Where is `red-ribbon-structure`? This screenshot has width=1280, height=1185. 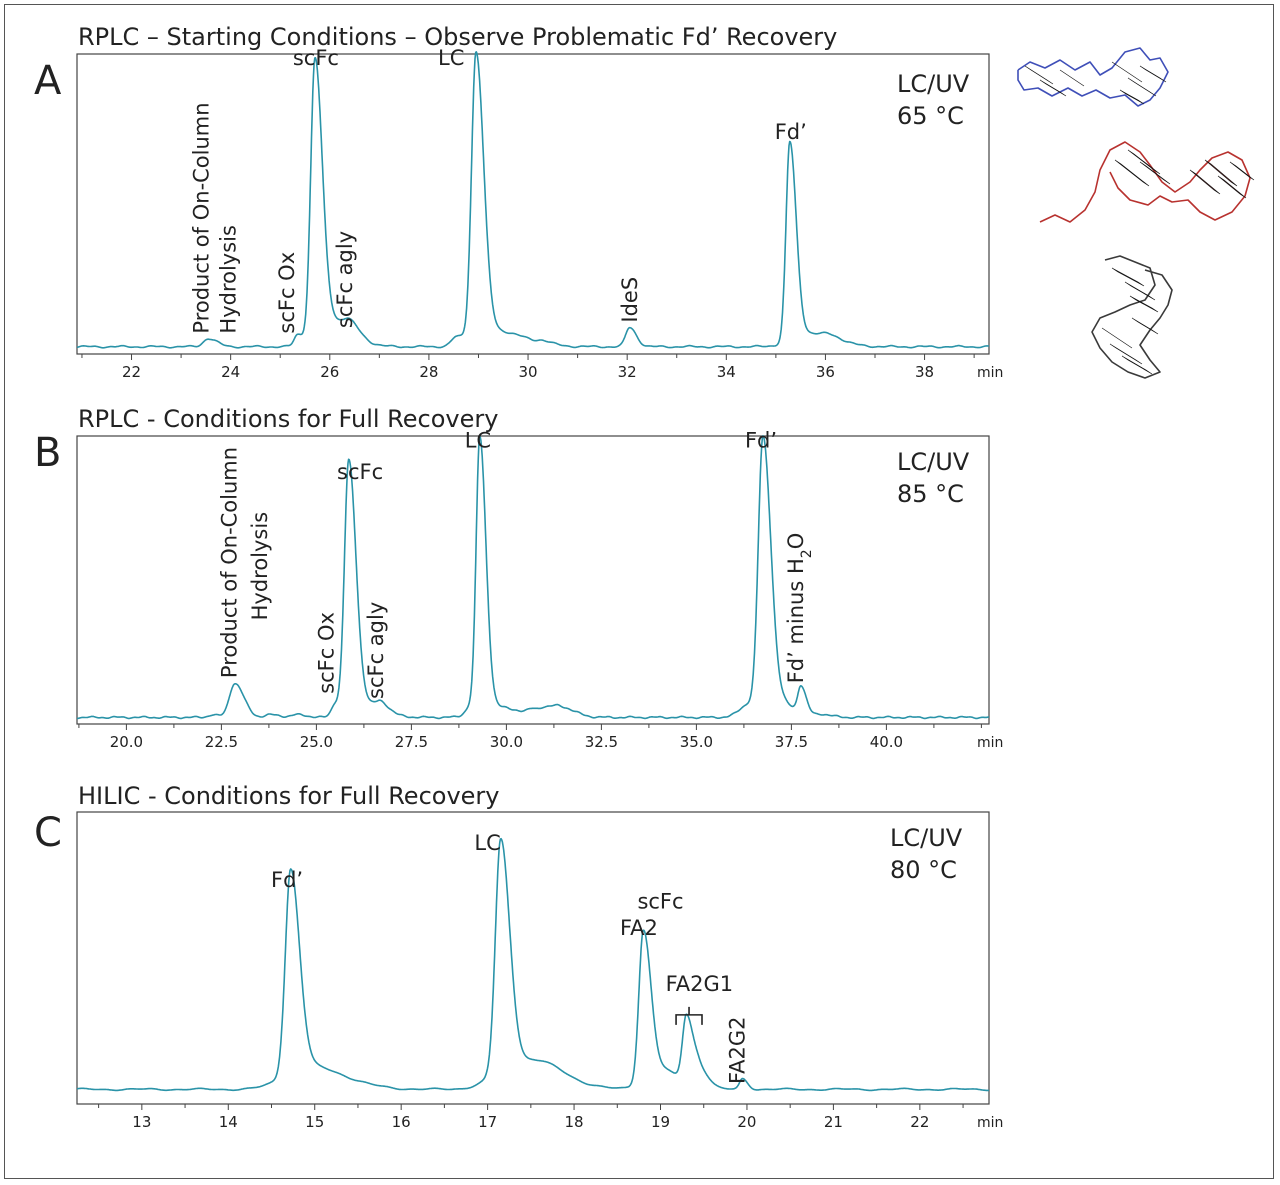 red-ribbon-structure is located at coordinates (1147, 182).